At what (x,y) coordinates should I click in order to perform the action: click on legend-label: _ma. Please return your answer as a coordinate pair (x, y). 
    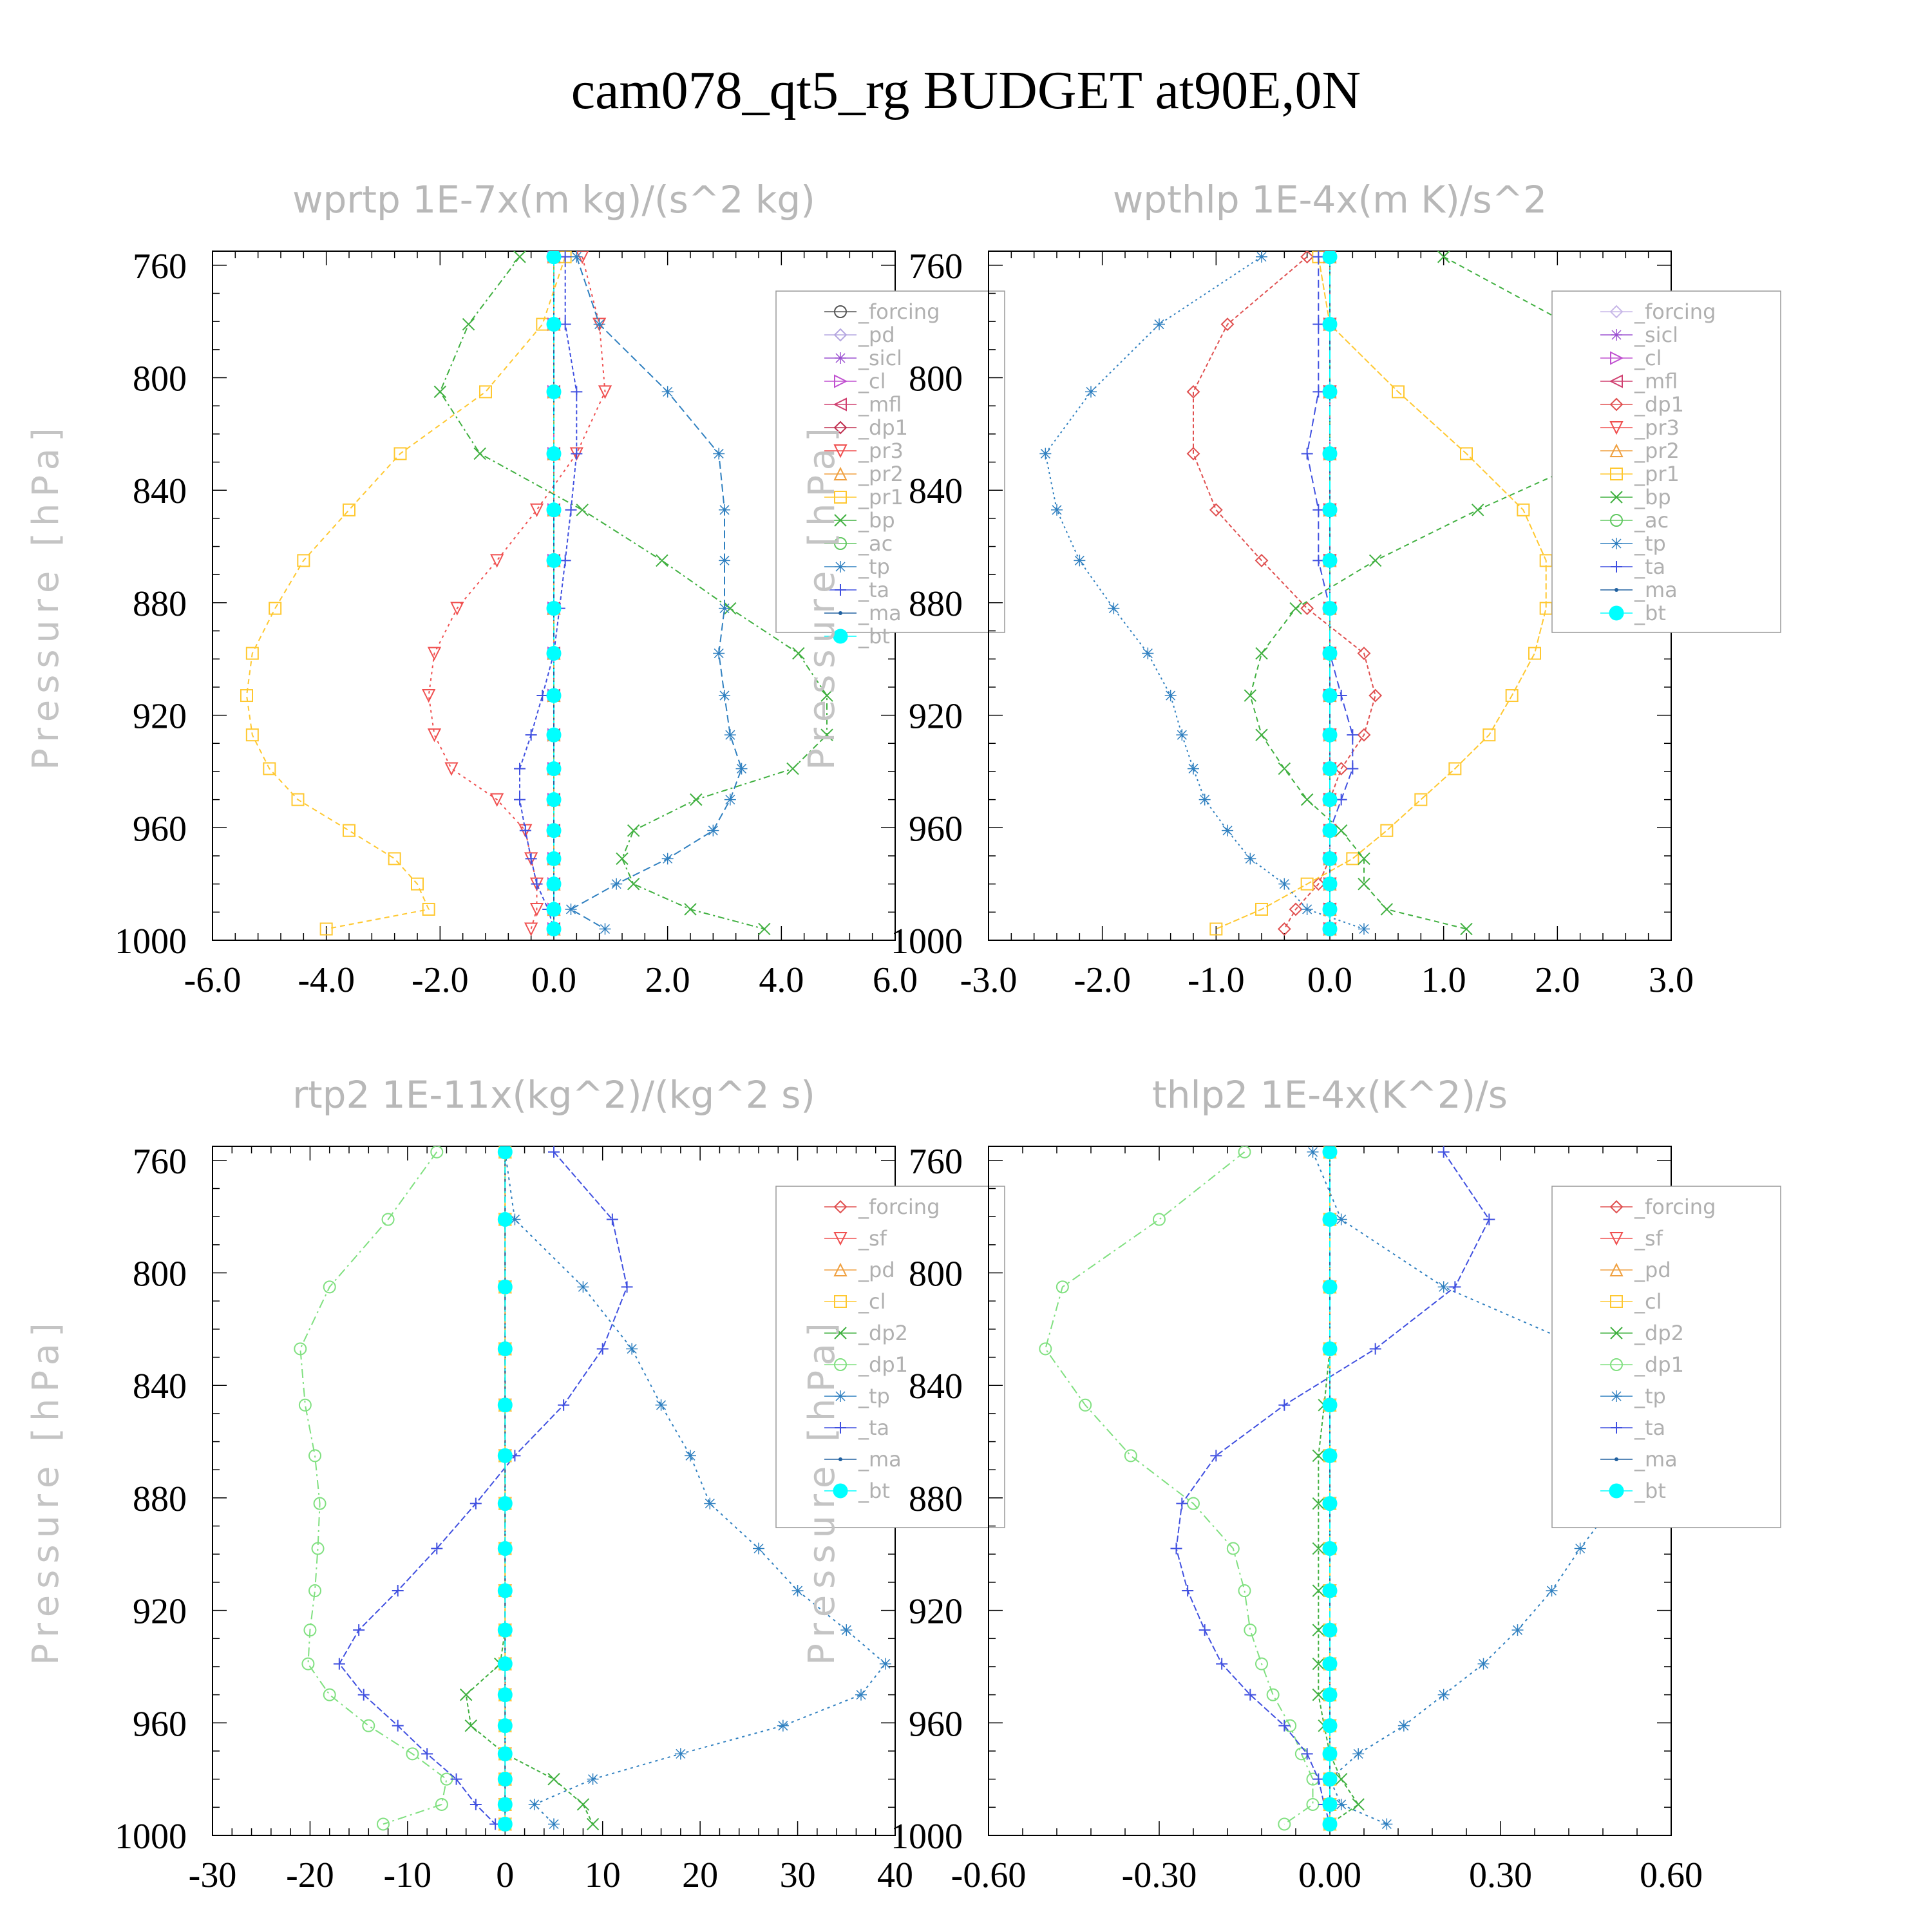
    Looking at the image, I should click on (1656, 590).